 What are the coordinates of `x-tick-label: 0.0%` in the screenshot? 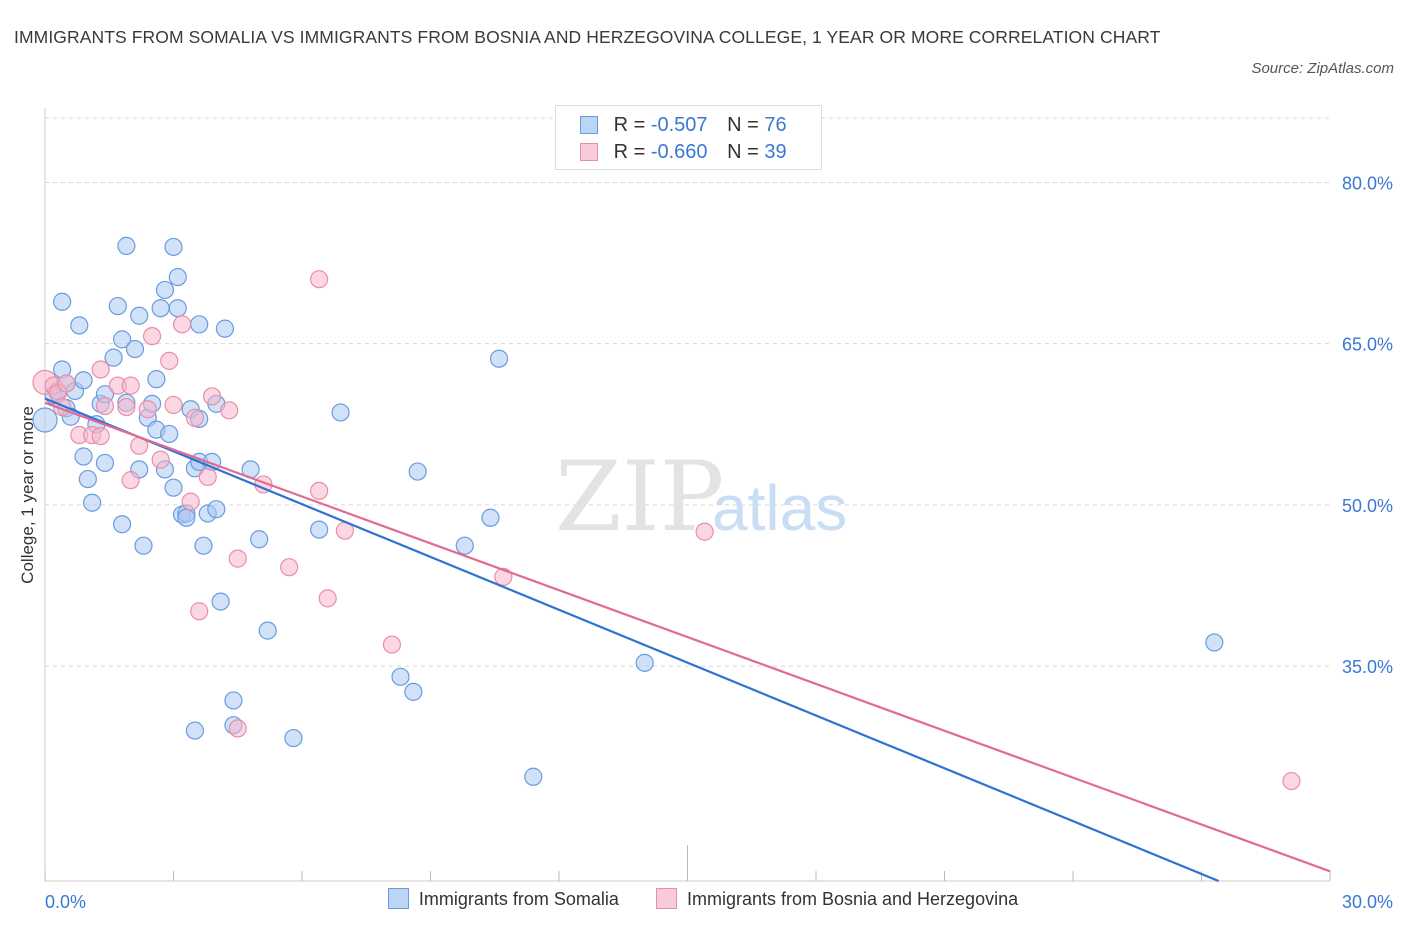 It's located at (65, 902).